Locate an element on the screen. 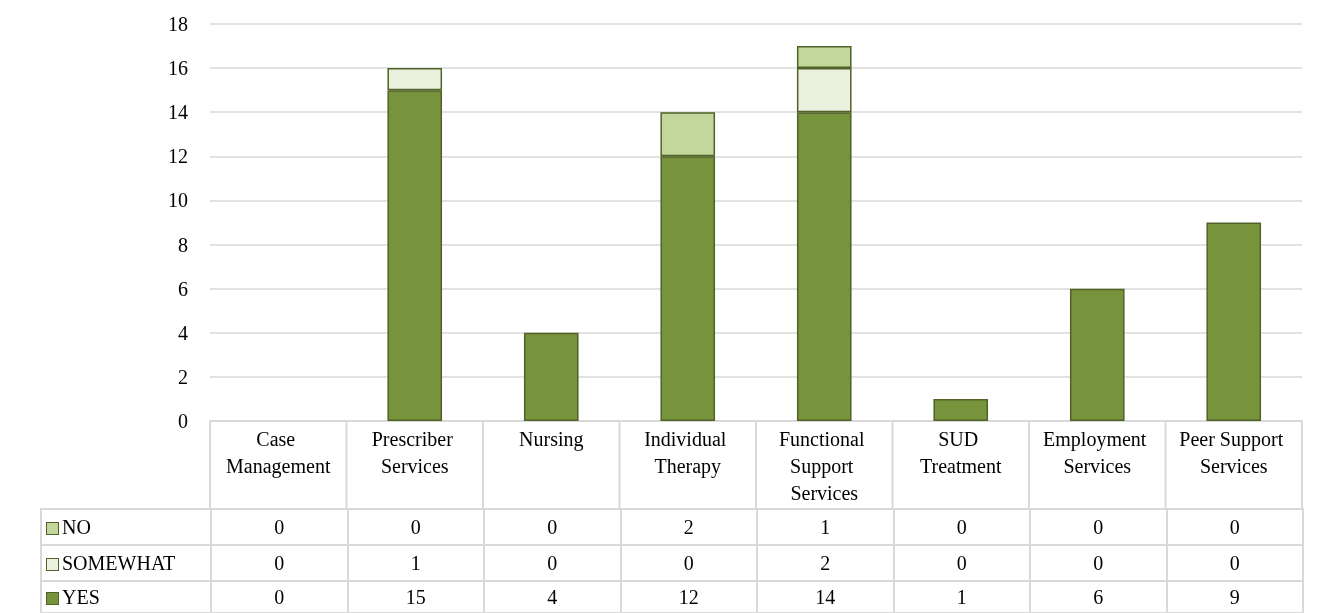  legend-label: NO is located at coordinates (126, 527).